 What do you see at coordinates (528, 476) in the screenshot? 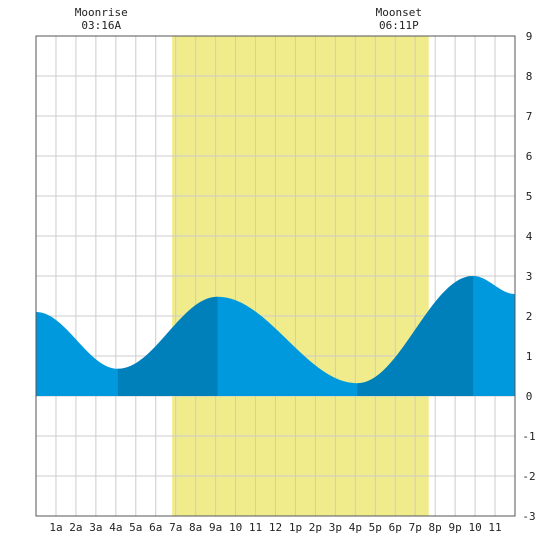
I see `y-tick-label: -2` at bounding box center [528, 476].